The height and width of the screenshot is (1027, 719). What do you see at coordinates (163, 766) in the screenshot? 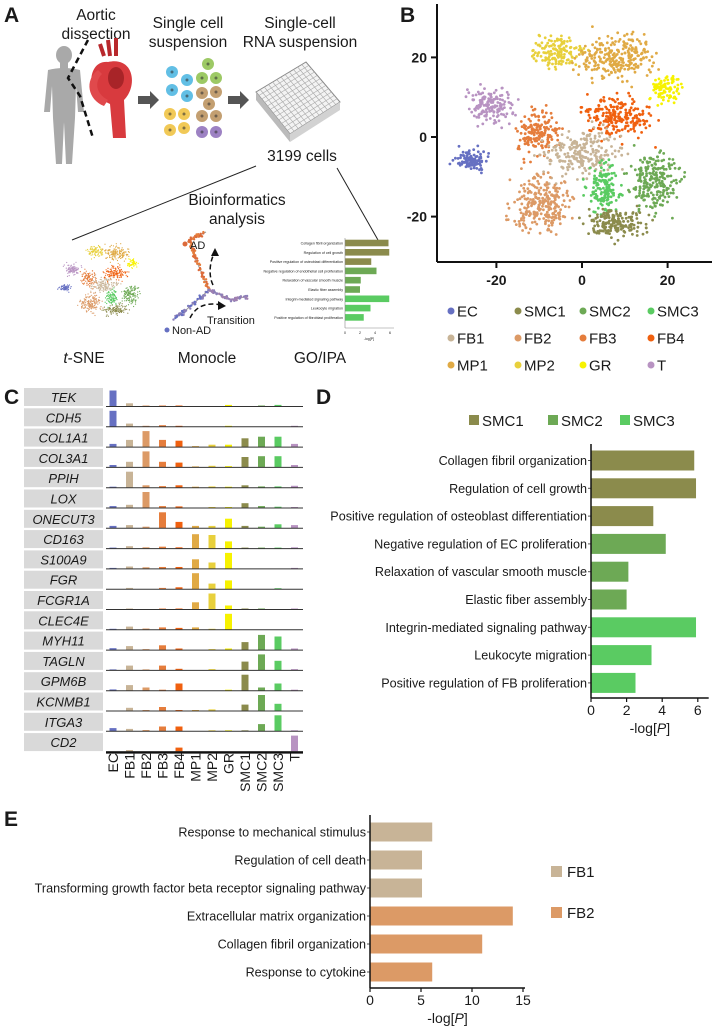
I see `cluster-label: FB3` at bounding box center [163, 766].